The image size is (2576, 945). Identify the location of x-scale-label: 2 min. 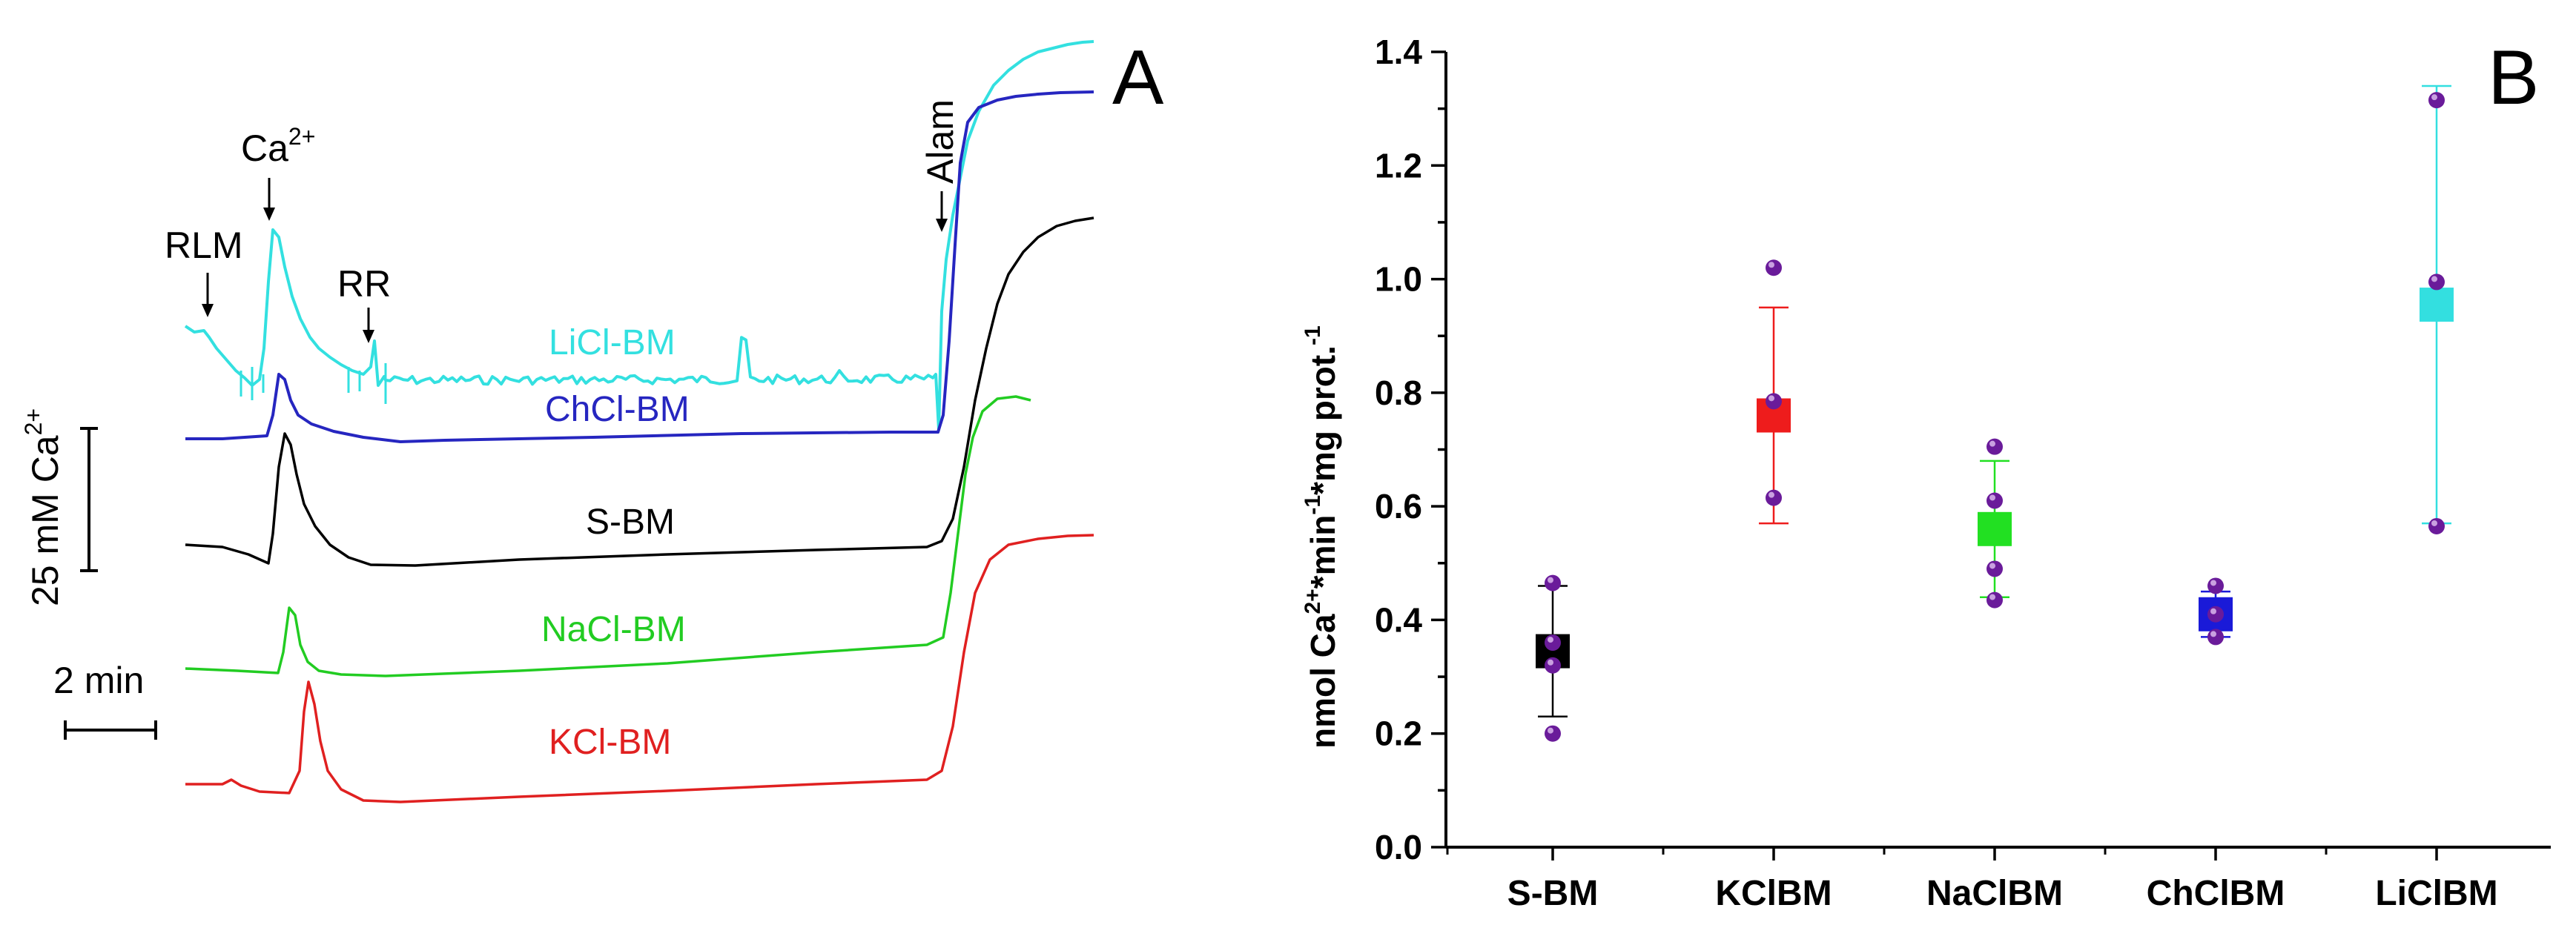
(98, 681).